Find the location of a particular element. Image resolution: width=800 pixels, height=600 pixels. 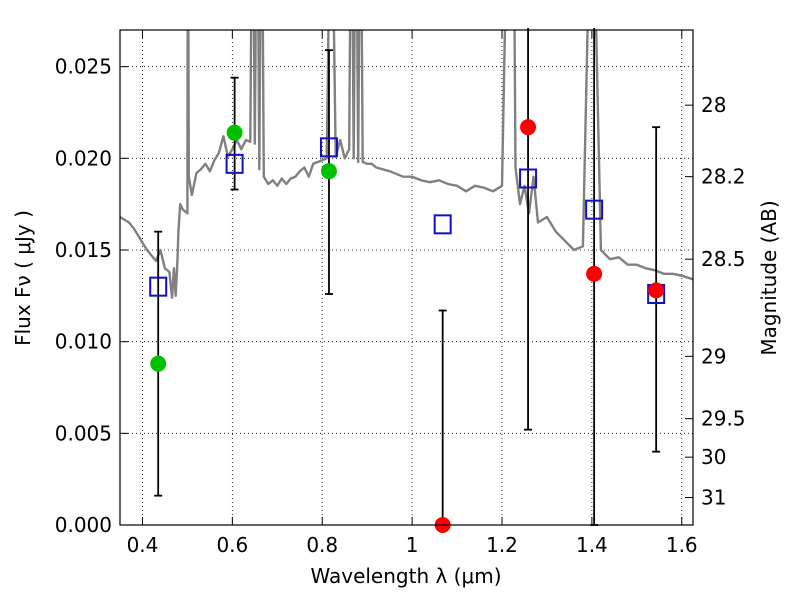

y2-tick-label: 29 is located at coordinates (713, 356).